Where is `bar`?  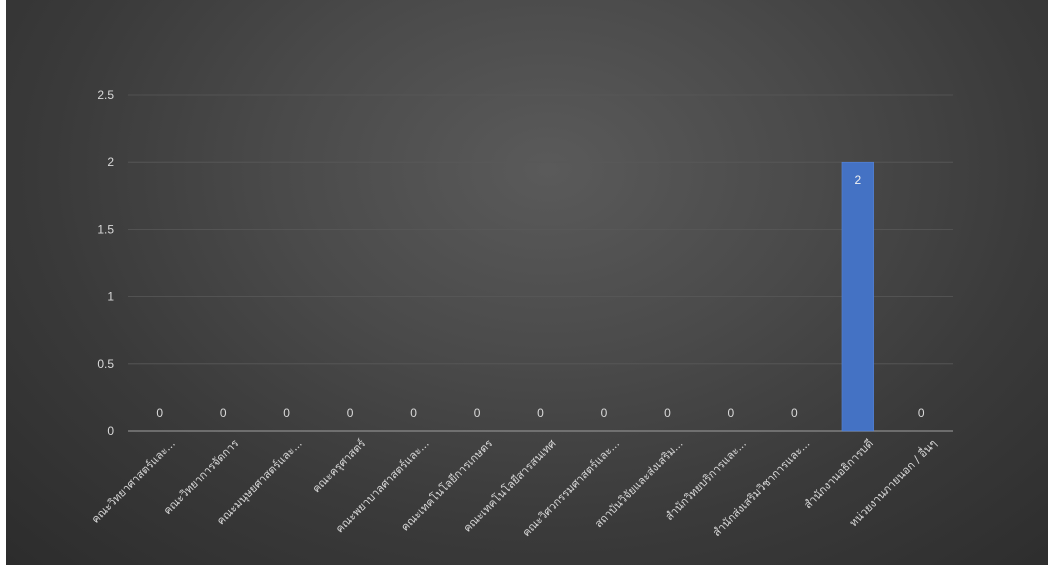
bar is located at coordinates (857, 296).